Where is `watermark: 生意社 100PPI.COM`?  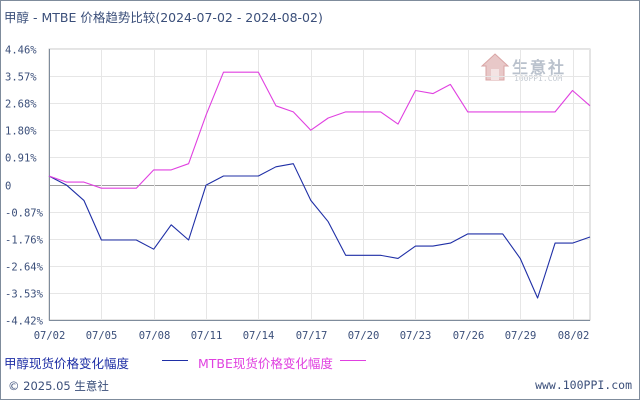
watermark: 生意社 100PPI.COM is located at coordinates (528, 70).